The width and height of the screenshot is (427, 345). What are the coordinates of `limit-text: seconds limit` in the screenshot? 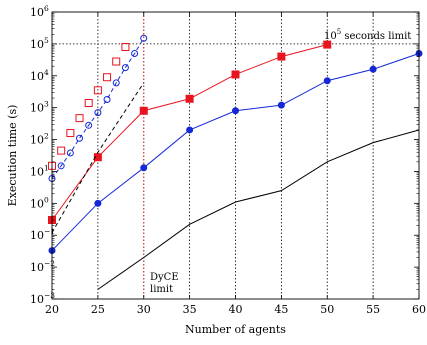 It's located at (376, 36).